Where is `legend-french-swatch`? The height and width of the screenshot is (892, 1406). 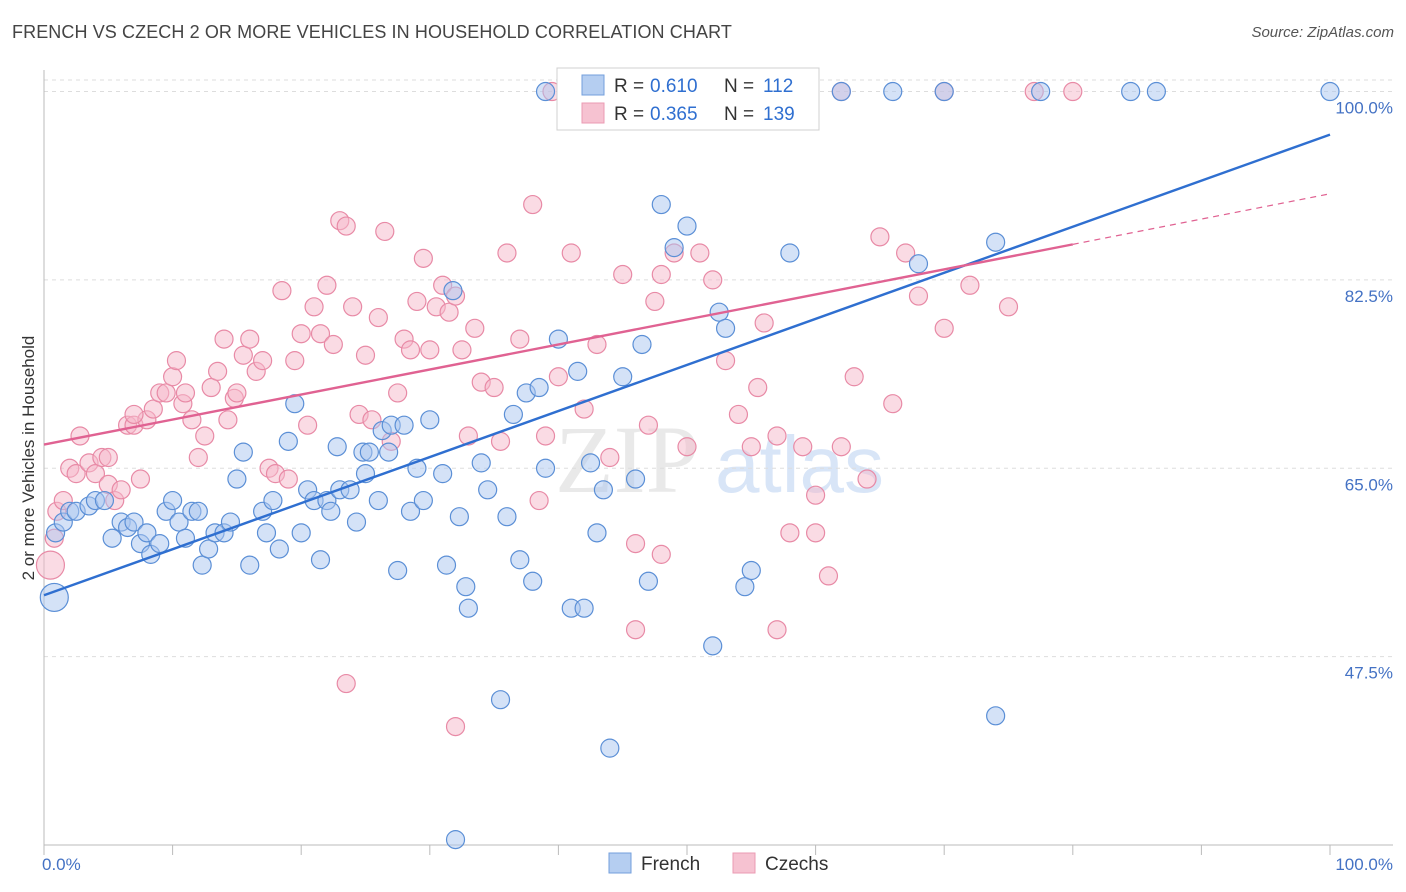
legend-french-swatch is located at coordinates (620, 863).